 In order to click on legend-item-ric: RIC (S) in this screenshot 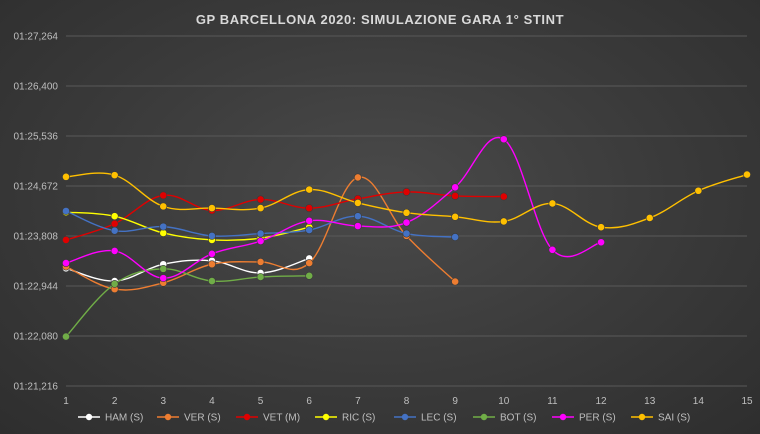, I will do `click(345, 418)`.